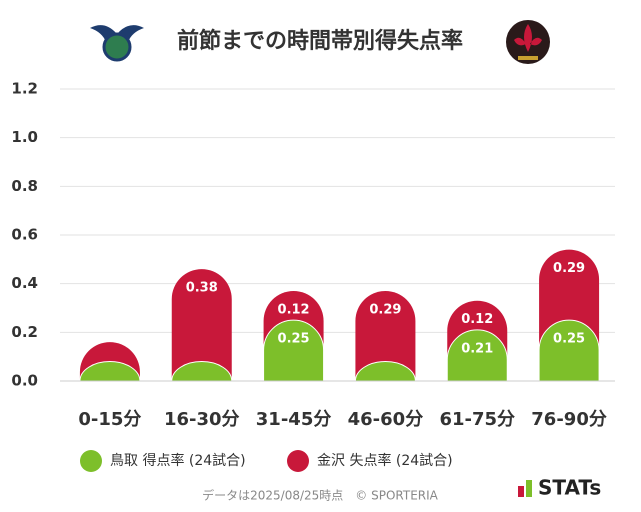 Image resolution: width=641 pixels, height=512 pixels. Describe the element at coordinates (386, 419) in the screenshot. I see `x-tick-label: 46-60分` at that location.